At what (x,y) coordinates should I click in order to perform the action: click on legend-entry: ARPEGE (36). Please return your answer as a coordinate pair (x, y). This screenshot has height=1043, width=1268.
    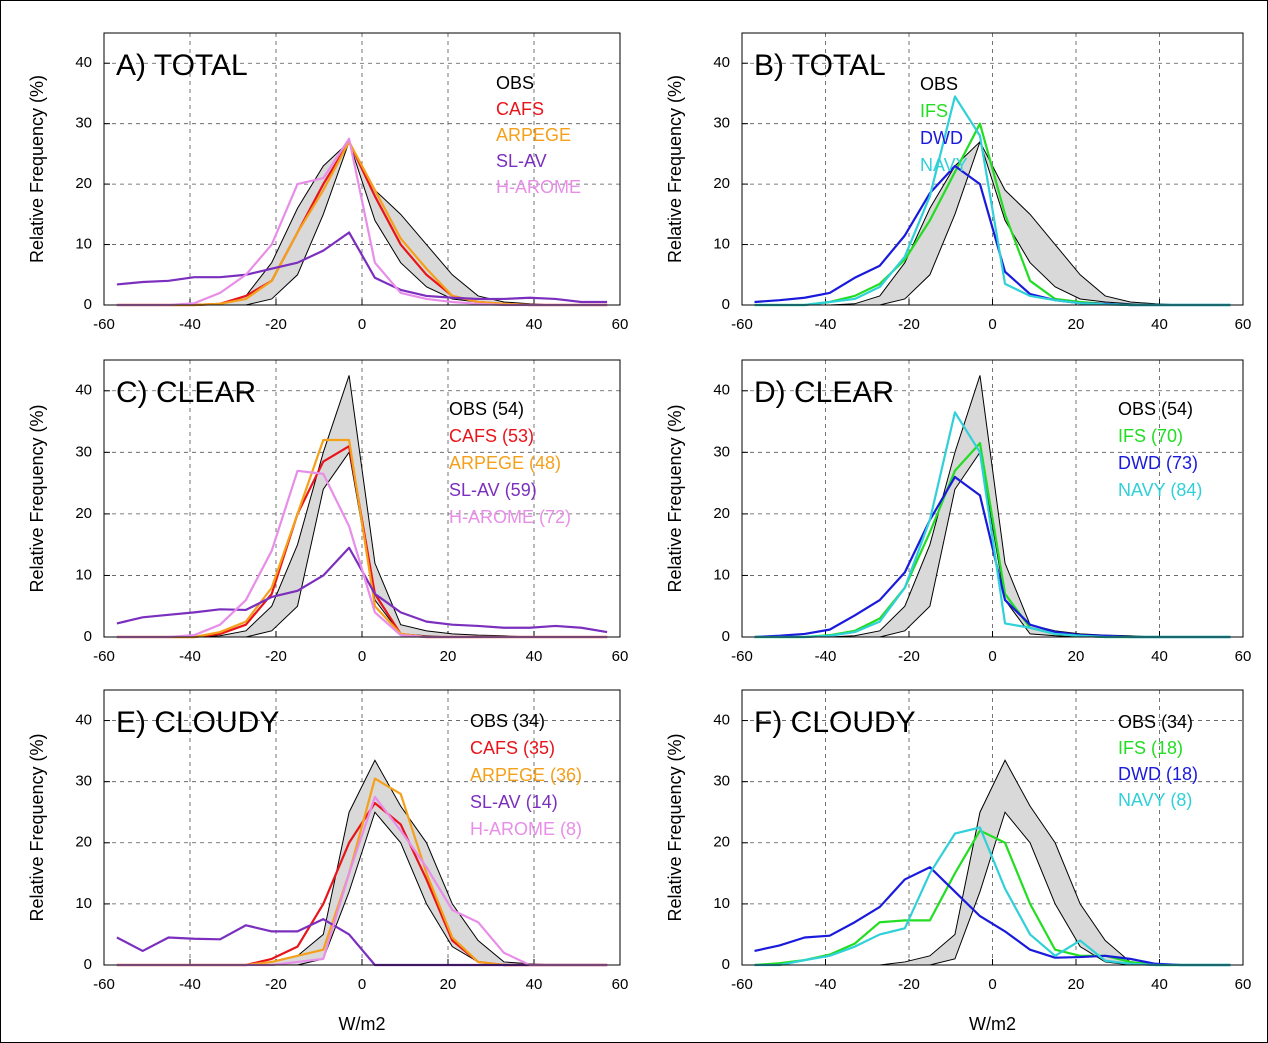
    Looking at the image, I should click on (526, 775).